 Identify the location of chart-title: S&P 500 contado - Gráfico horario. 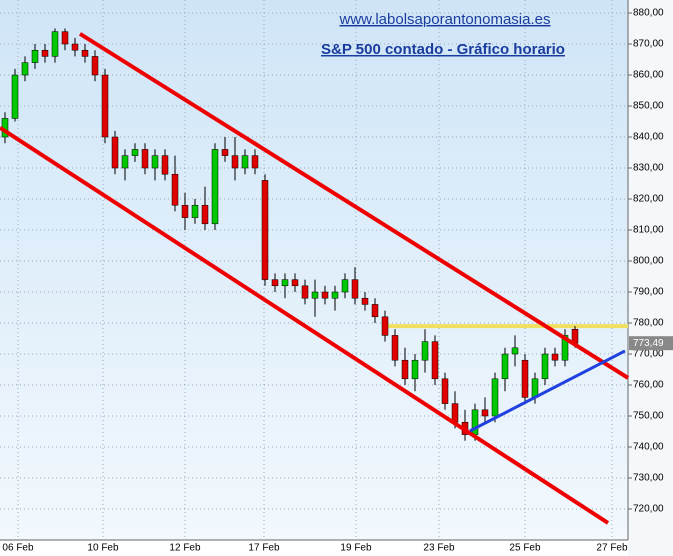
(443, 49).